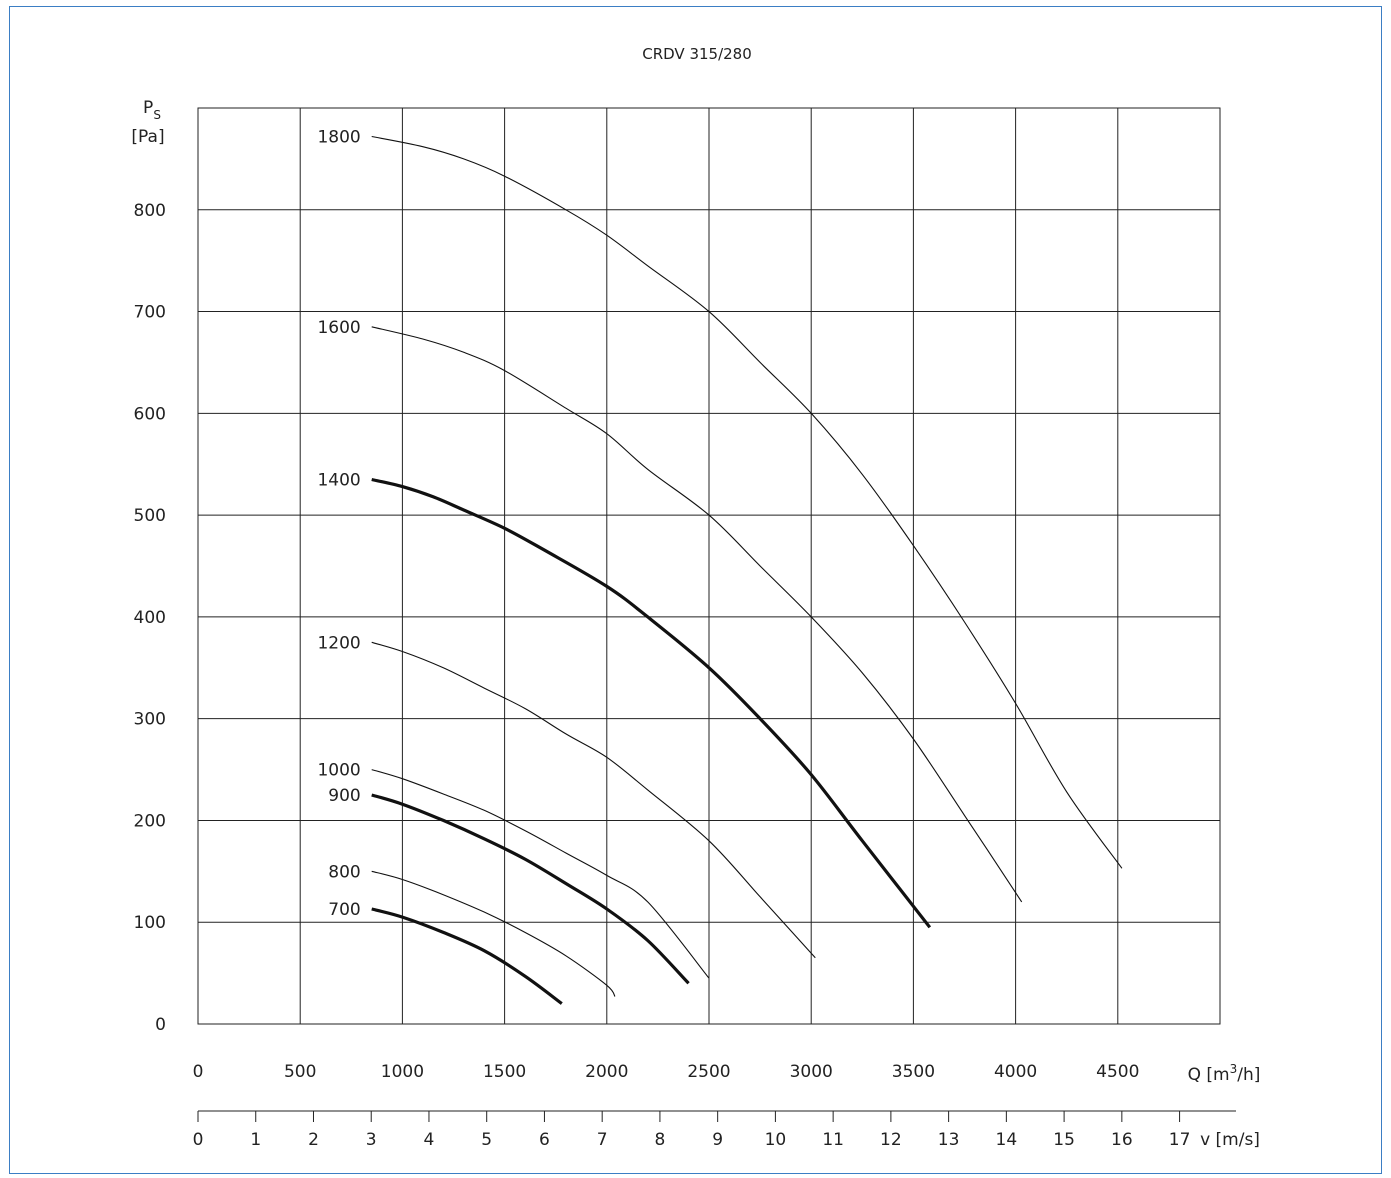 This screenshot has width=1391, height=1178. I want to click on curve-label-1600: 1600, so click(338, 328).